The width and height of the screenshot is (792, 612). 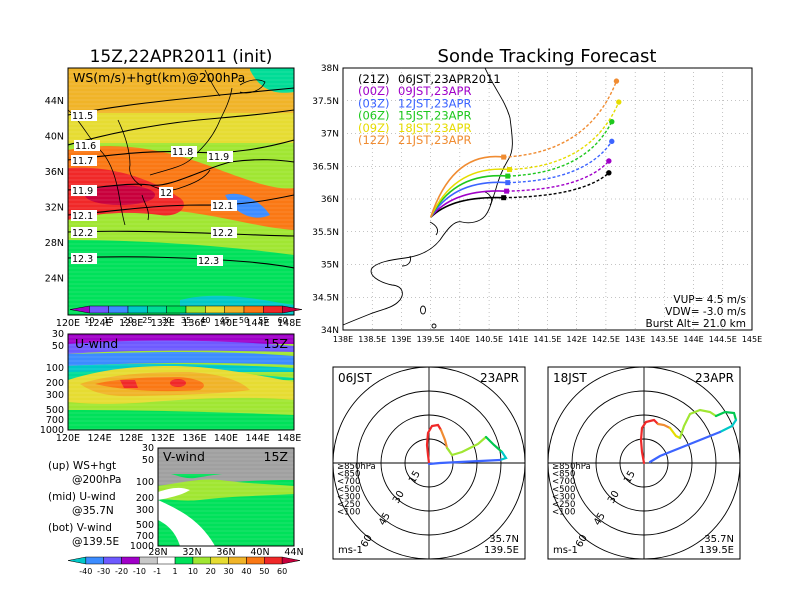 I want to click on track-lon-tick: 139.5E, so click(x=431, y=339).